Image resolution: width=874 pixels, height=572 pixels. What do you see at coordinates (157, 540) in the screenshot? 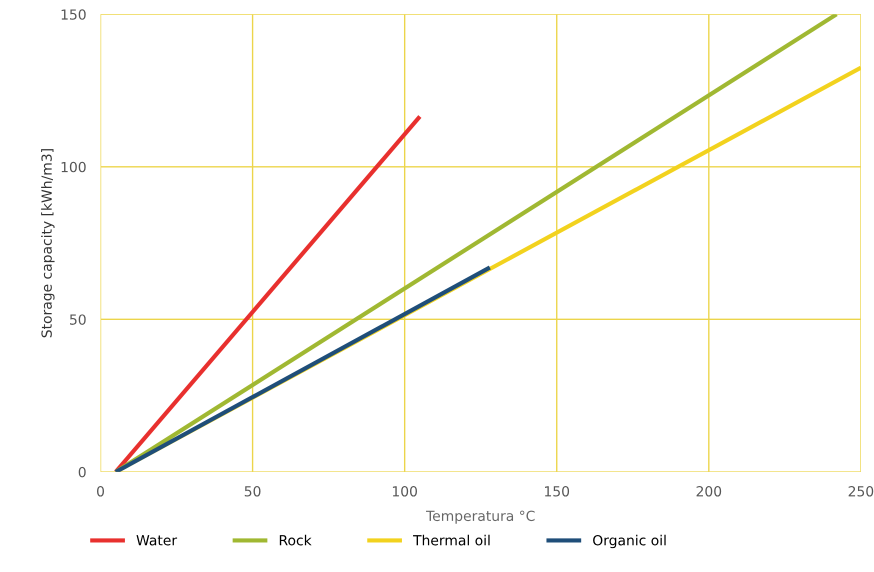
I see `legend-label: Water` at bounding box center [157, 540].